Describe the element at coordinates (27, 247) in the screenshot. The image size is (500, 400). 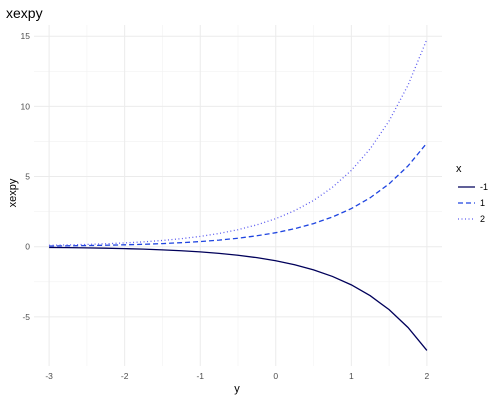
I see `y-tick-label: 0` at that location.